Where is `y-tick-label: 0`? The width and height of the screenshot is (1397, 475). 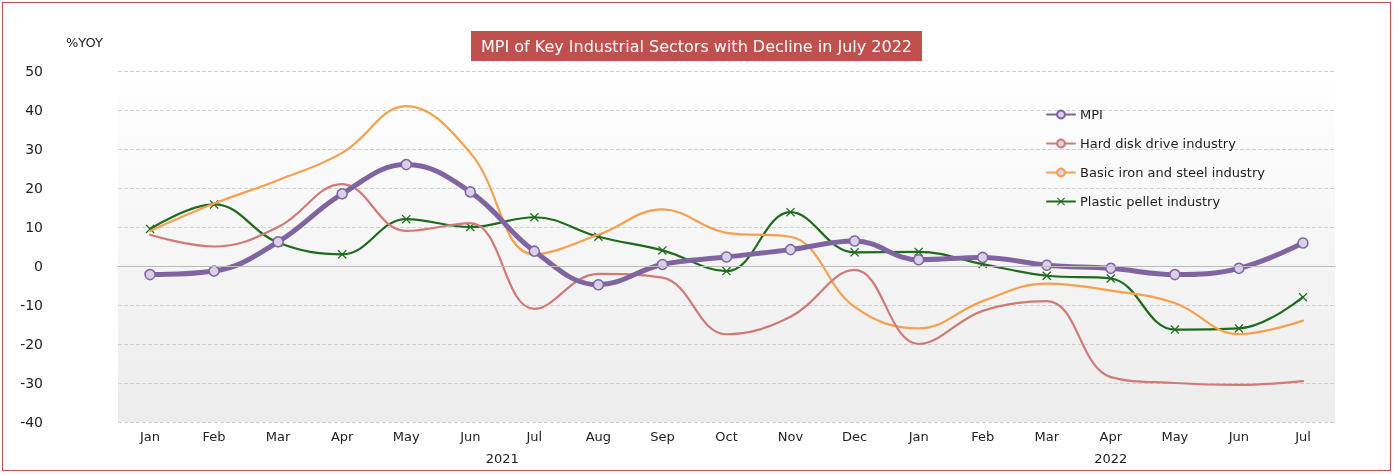
y-tick-label: 0 is located at coordinates (38, 266).